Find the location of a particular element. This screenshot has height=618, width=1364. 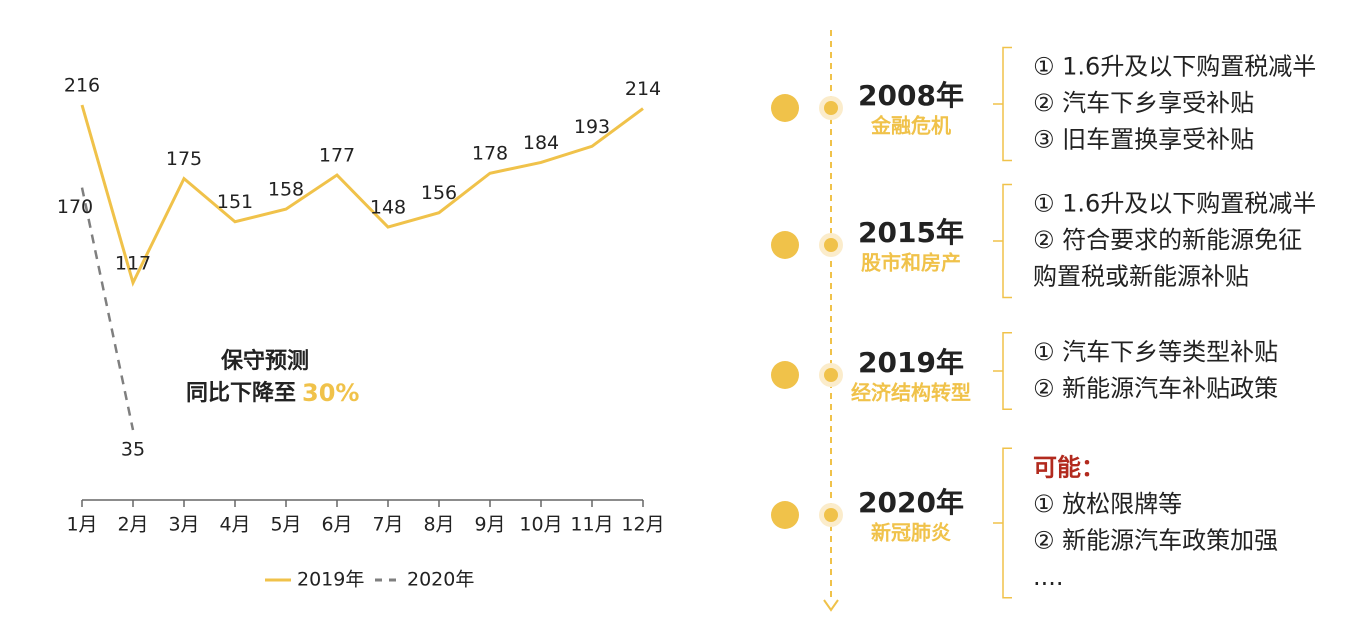

timeline-event: 股市和房产 is located at coordinates (911, 263).